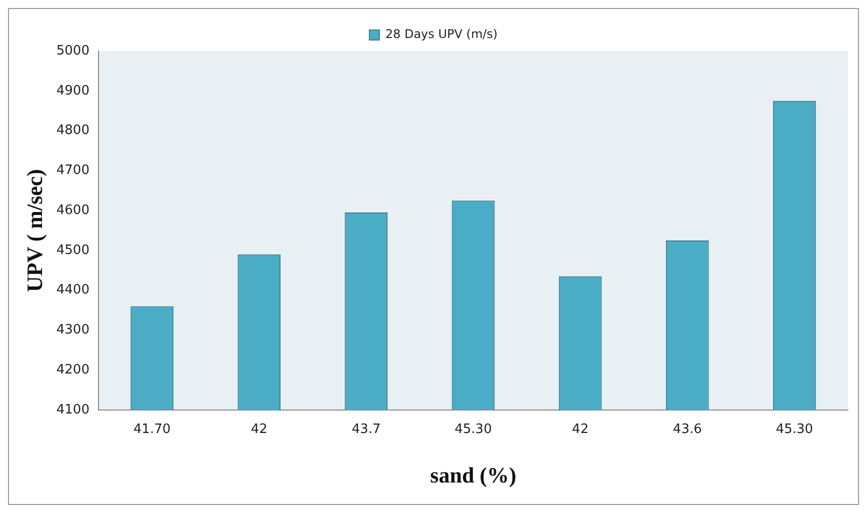  What do you see at coordinates (73, 250) in the screenshot?
I see `y-tick-label: 4500` at bounding box center [73, 250].